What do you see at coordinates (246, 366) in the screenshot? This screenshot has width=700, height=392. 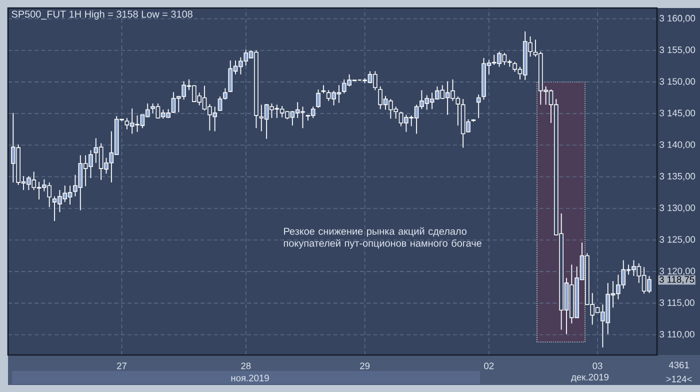 I see `x-tick-label: 28` at bounding box center [246, 366].